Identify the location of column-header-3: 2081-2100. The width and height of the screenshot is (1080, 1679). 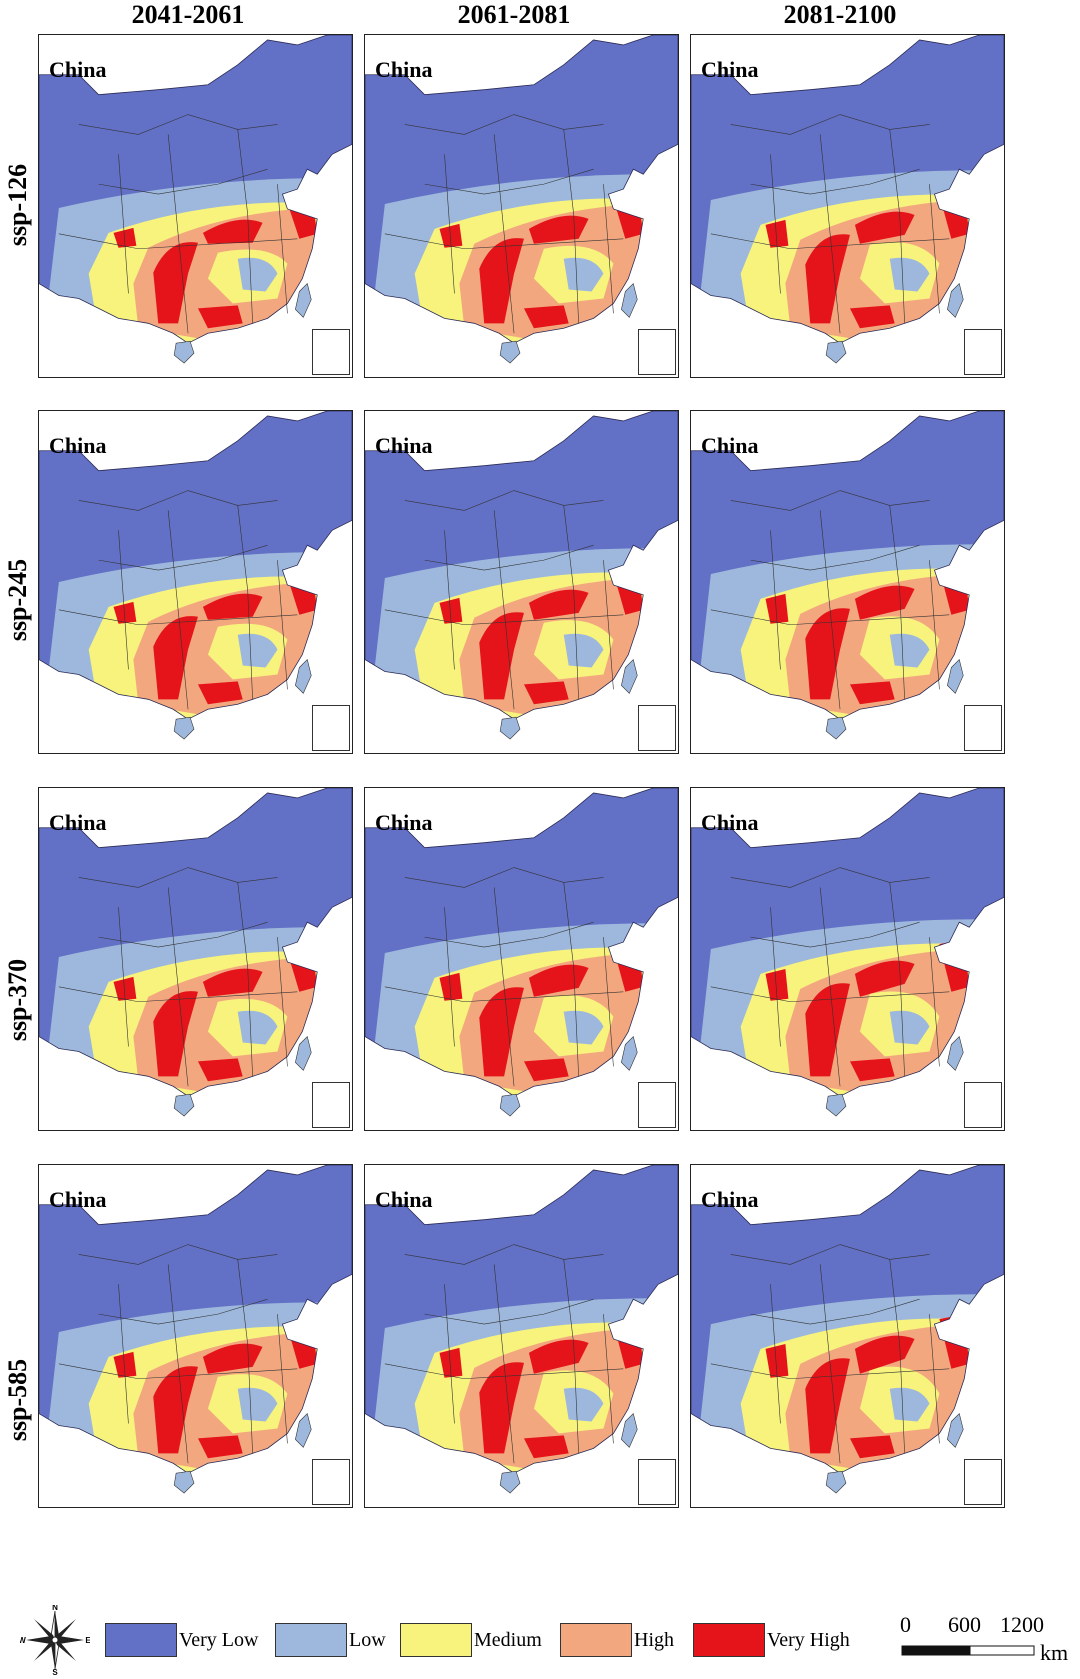
(840, 14).